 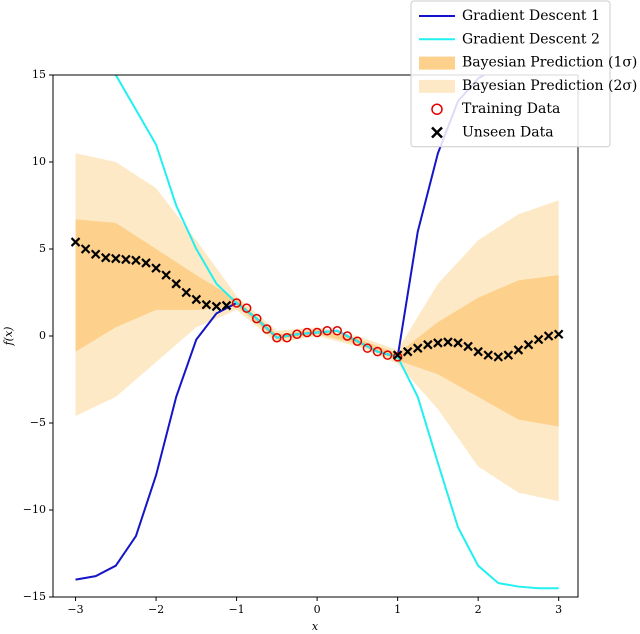 What do you see at coordinates (508, 133) in the screenshot?
I see `legend-label: Unseen Data` at bounding box center [508, 133].